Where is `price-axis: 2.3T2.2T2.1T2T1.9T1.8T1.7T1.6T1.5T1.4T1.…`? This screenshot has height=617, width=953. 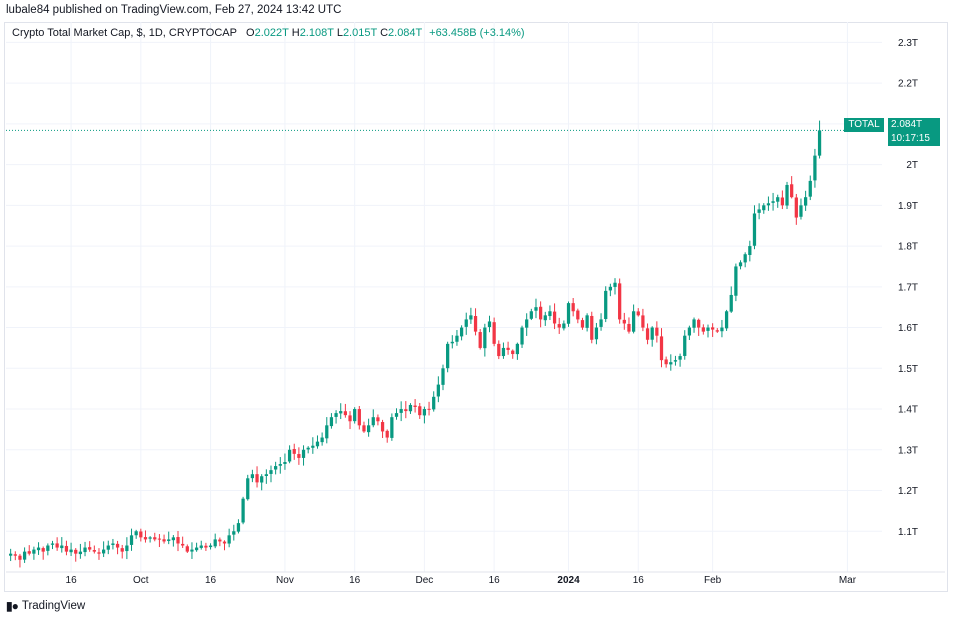 price-axis: 2.3T2.2T2.1T2T1.9T1.8T1.7T1.6T1.5T1.4T1.… is located at coordinates (908, 288).